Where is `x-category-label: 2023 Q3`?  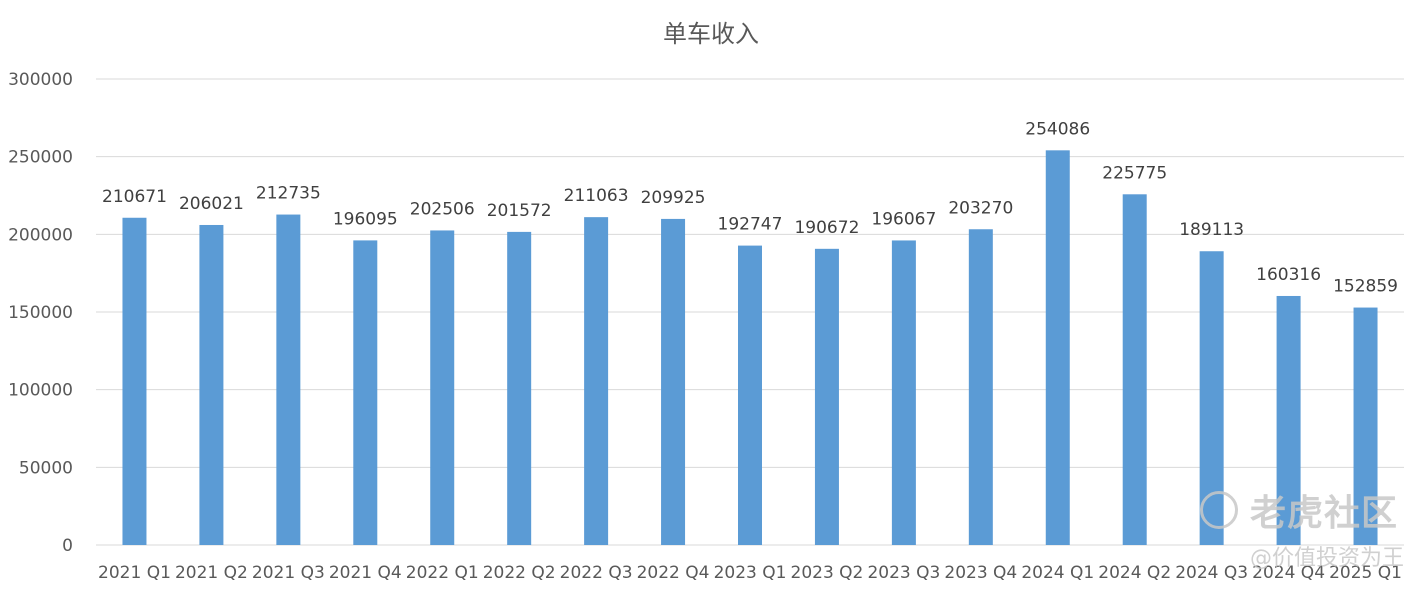
x-category-label: 2023 Q3 is located at coordinates (903, 573).